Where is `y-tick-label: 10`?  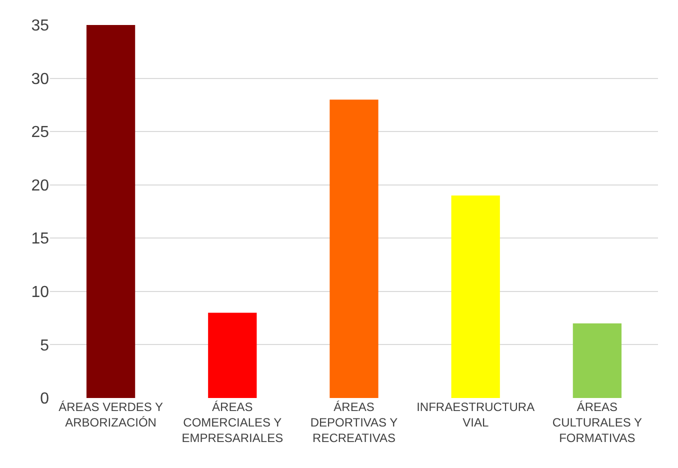
y-tick-label: 10 is located at coordinates (40, 293).